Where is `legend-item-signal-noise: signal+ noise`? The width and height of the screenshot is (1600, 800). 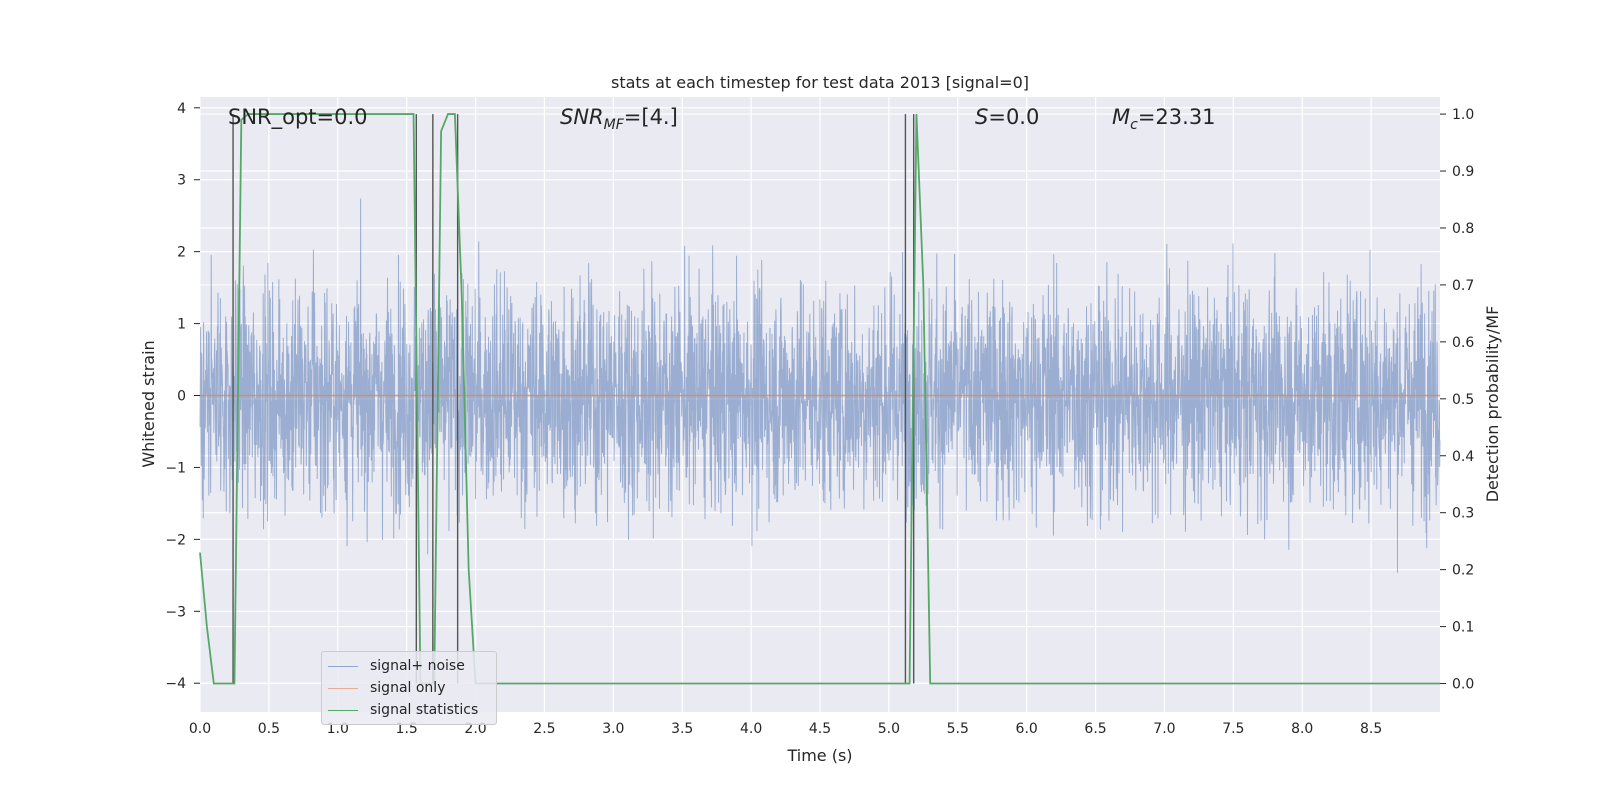
legend-item-signal-noise: signal+ noise is located at coordinates (396, 666).